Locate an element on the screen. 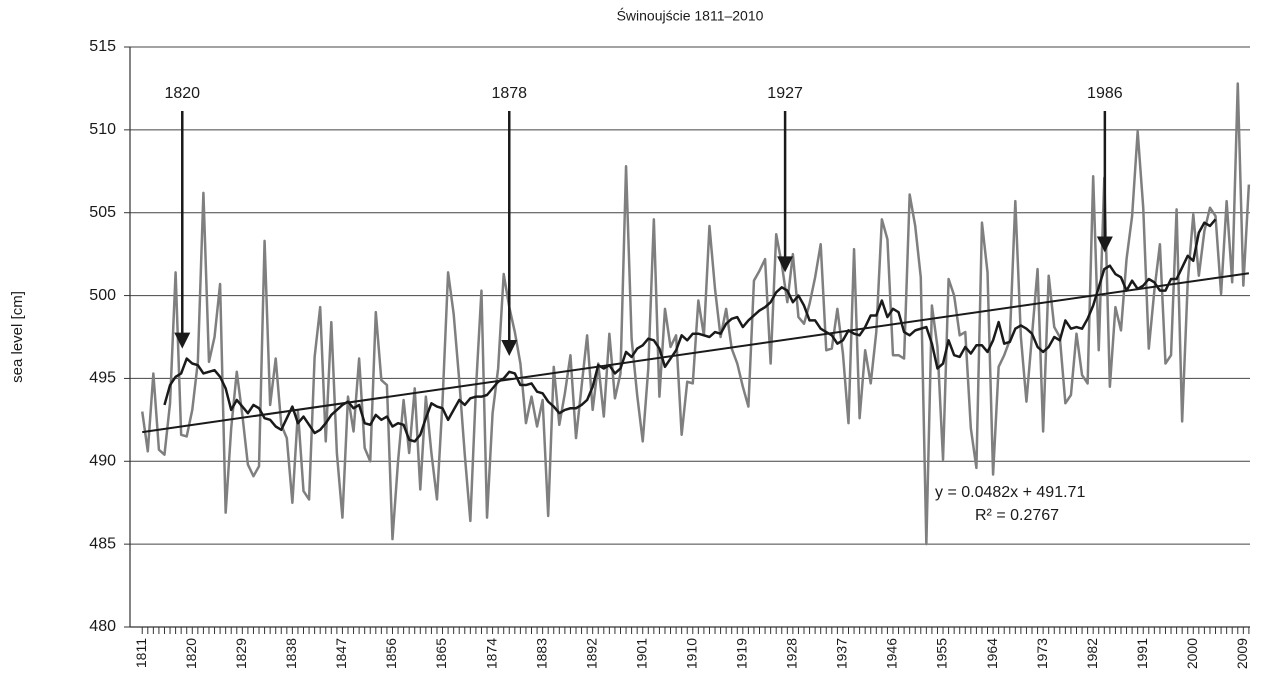 The width and height of the screenshot is (1265, 689). y-tick-label: 490 is located at coordinates (102, 461).